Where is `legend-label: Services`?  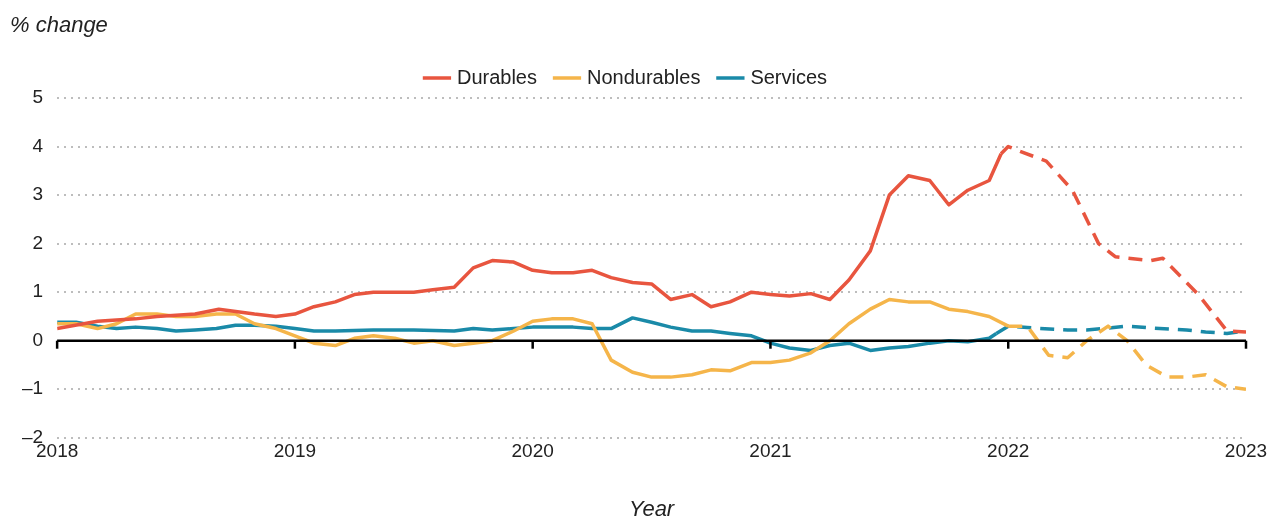 legend-label: Services is located at coordinates (789, 76).